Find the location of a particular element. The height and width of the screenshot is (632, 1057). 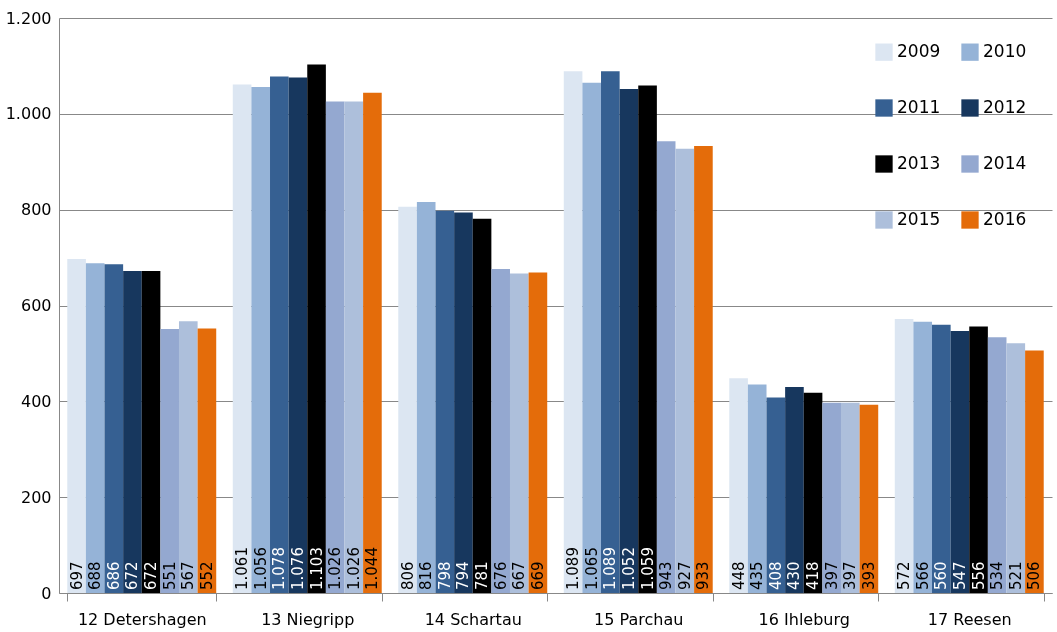

x-tick-label: 16 Ihleburg is located at coordinates (804, 619).